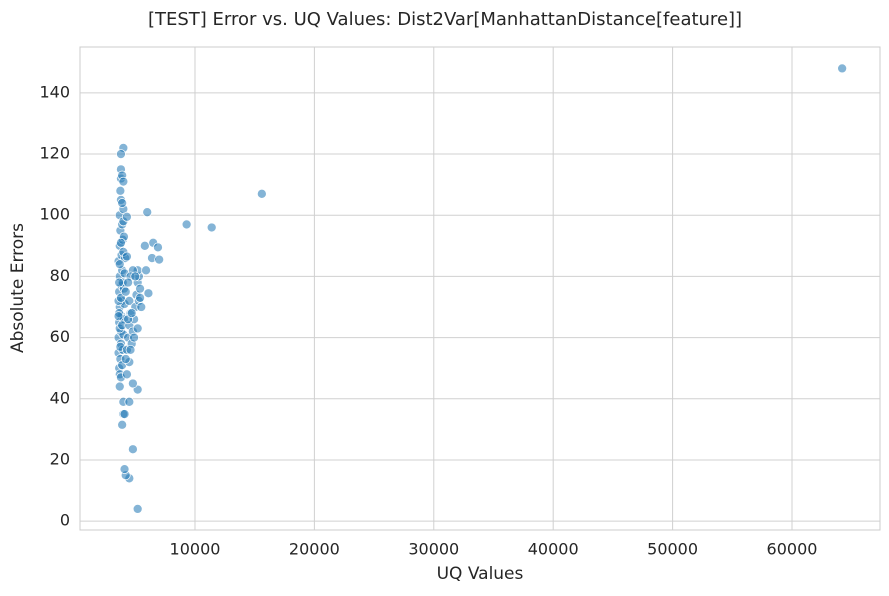  I want to click on y-tick-label: 100, so click(54, 214).